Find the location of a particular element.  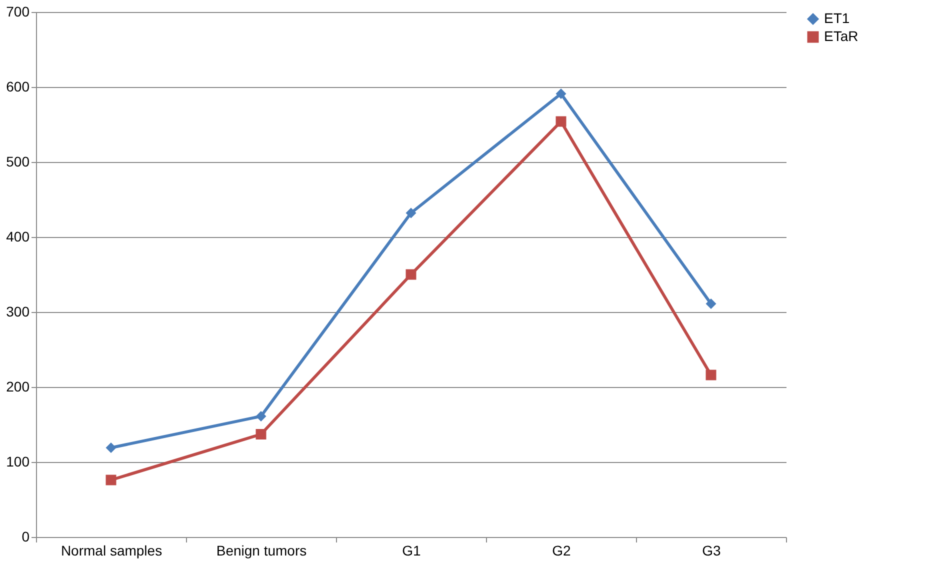

x-tick-label: G2 is located at coordinates (562, 550).